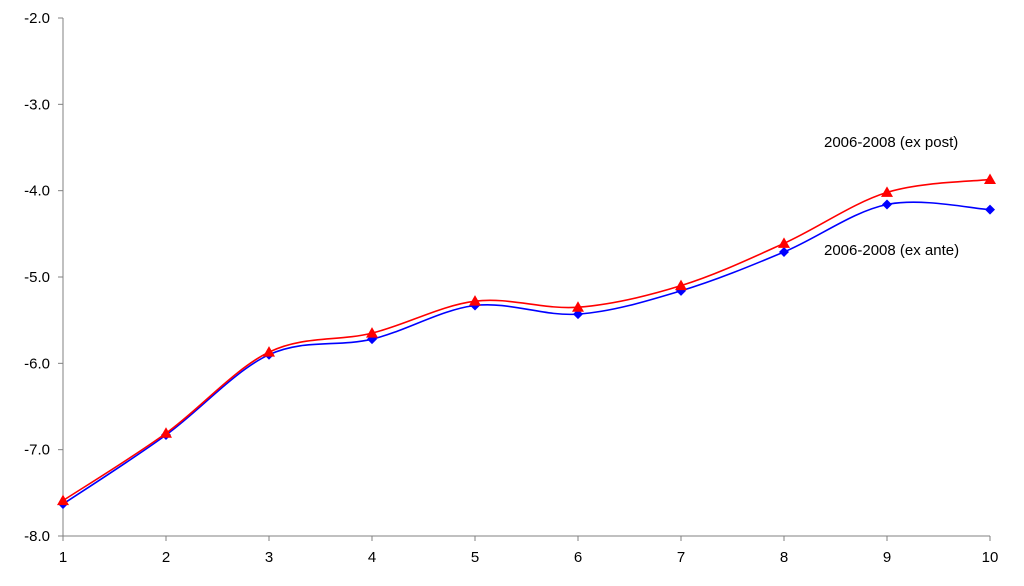 This screenshot has width=1024, height=586. What do you see at coordinates (37, 536) in the screenshot?
I see `y-tick-label: -8.0` at bounding box center [37, 536].